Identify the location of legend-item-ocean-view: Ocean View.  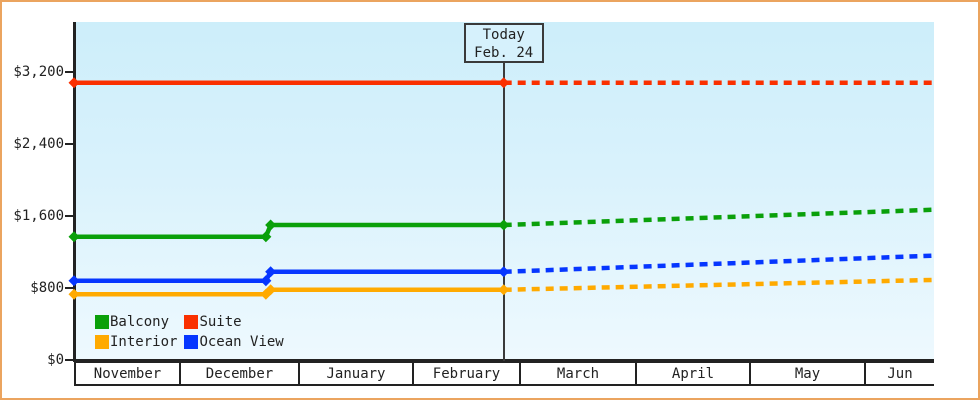
(234, 342).